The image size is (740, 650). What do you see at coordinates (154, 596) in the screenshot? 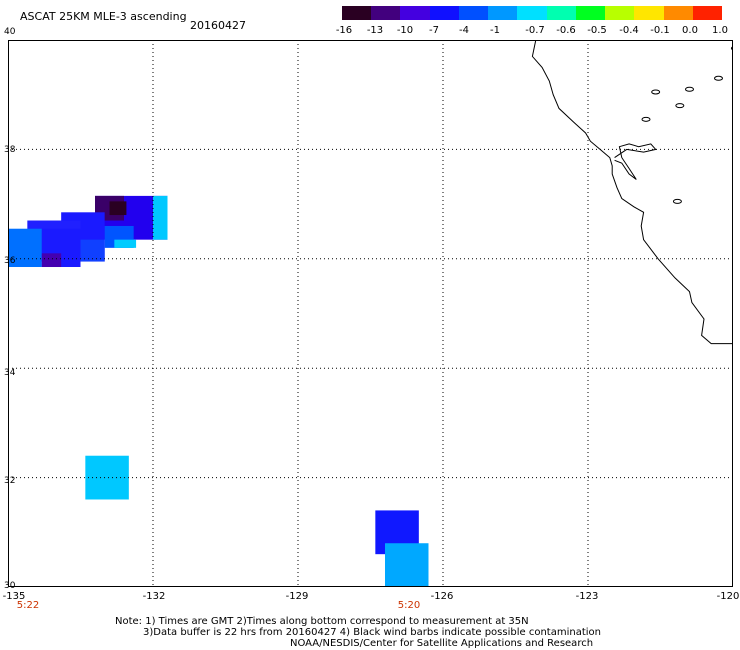
I see `lon-label: -132` at bounding box center [154, 596].